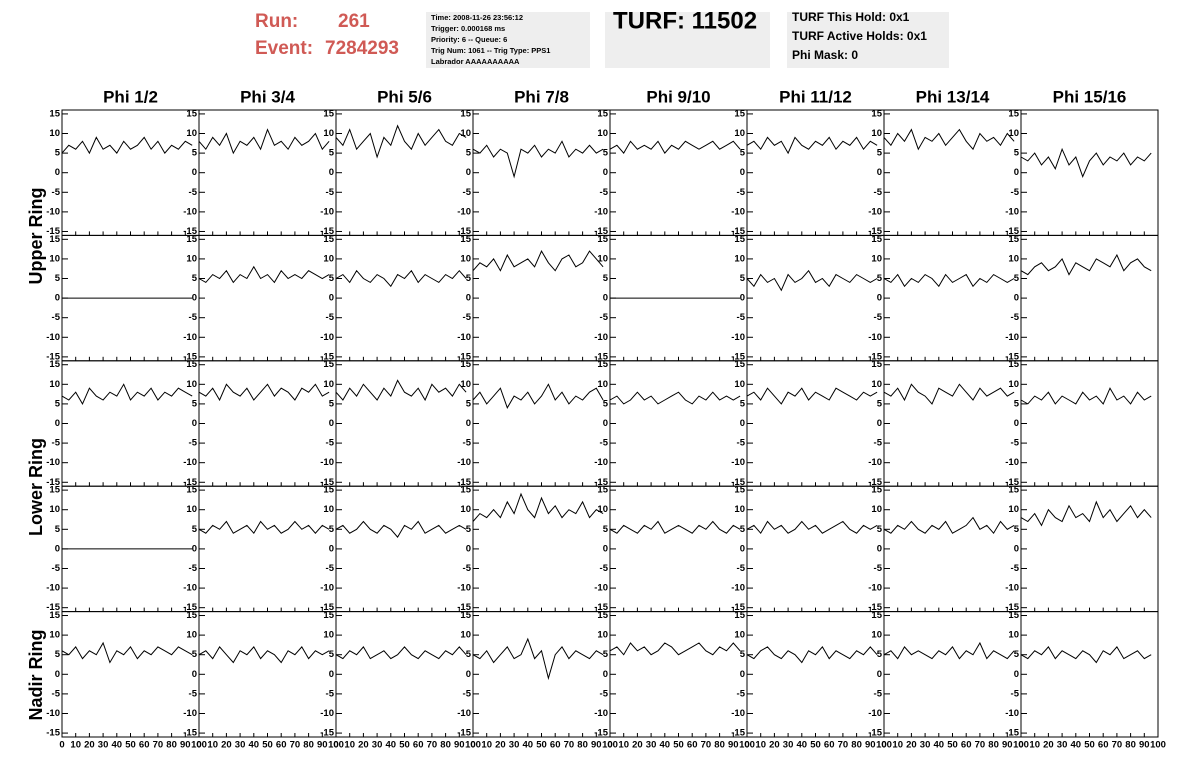 The width and height of the screenshot is (1196, 772). What do you see at coordinates (911, 745) in the screenshot?
I see `x-tick-label: 20` at bounding box center [911, 745].